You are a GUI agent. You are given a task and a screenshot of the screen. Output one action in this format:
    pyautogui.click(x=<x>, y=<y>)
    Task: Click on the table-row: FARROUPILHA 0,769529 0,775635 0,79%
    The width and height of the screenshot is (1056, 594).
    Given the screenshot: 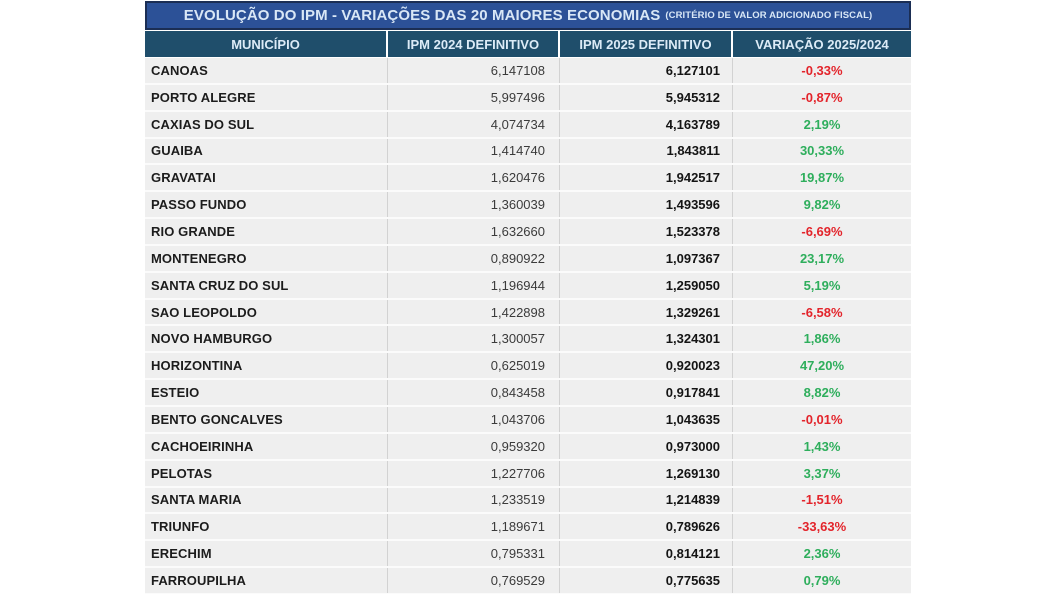 What is the action you would take?
    pyautogui.click(x=528, y=581)
    